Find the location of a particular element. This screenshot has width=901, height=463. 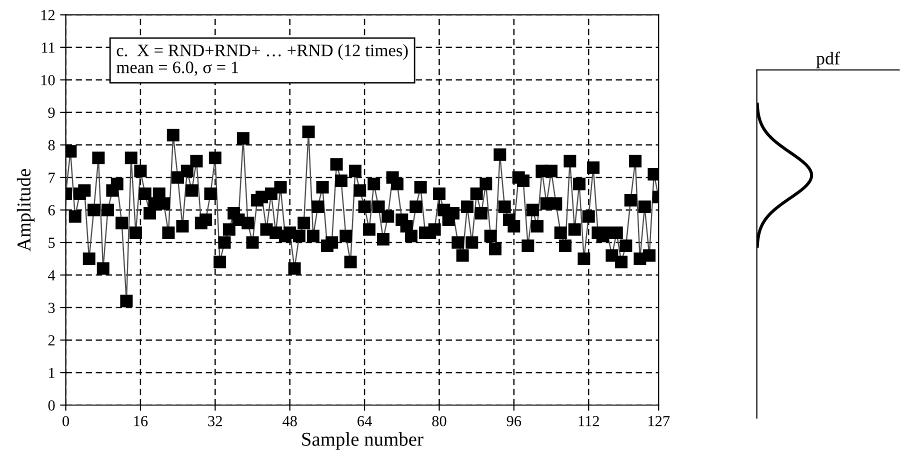

x-tick-label: 127 is located at coordinates (659, 421).